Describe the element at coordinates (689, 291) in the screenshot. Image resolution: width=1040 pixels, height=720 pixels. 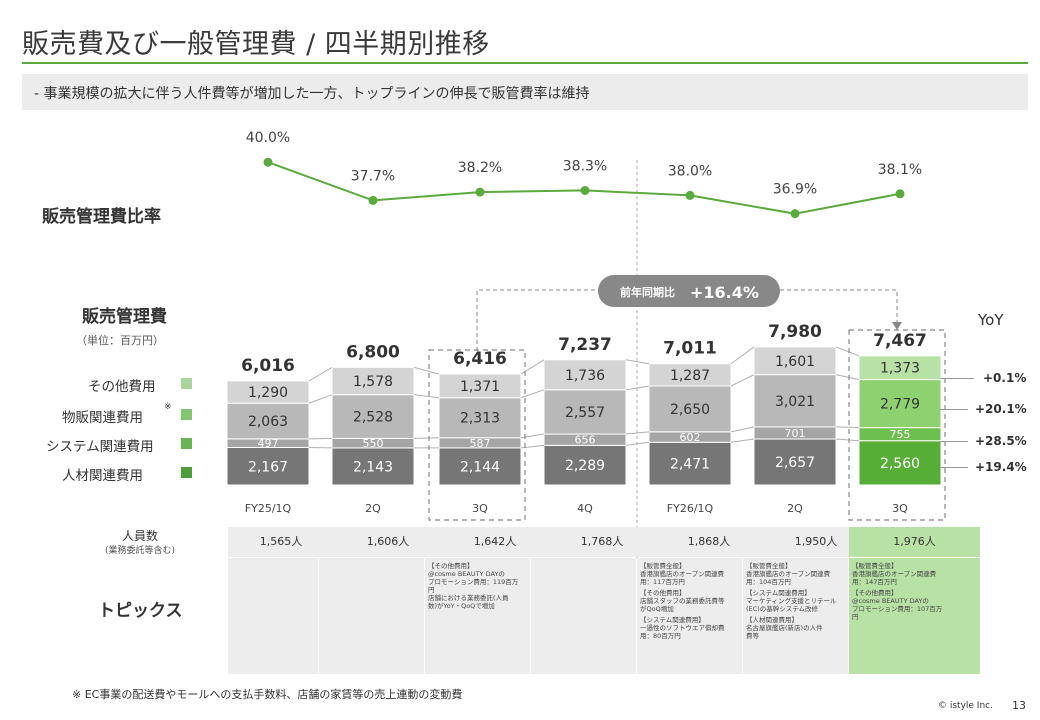
I see `callout-box` at that location.